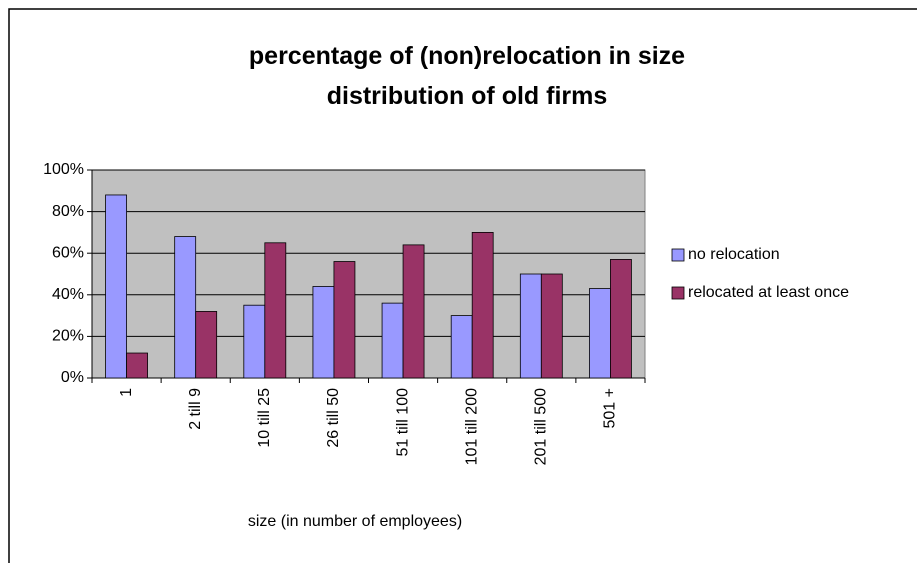 This screenshot has width=917, height=563. Describe the element at coordinates (541, 426) in the screenshot. I see `x-tick-label: 201 till 500` at that location.